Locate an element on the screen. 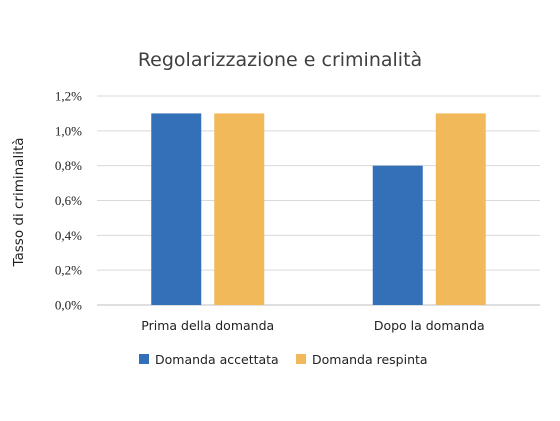 This screenshot has width=560, height=421. legend-label: Domanda respinta is located at coordinates (370, 359).